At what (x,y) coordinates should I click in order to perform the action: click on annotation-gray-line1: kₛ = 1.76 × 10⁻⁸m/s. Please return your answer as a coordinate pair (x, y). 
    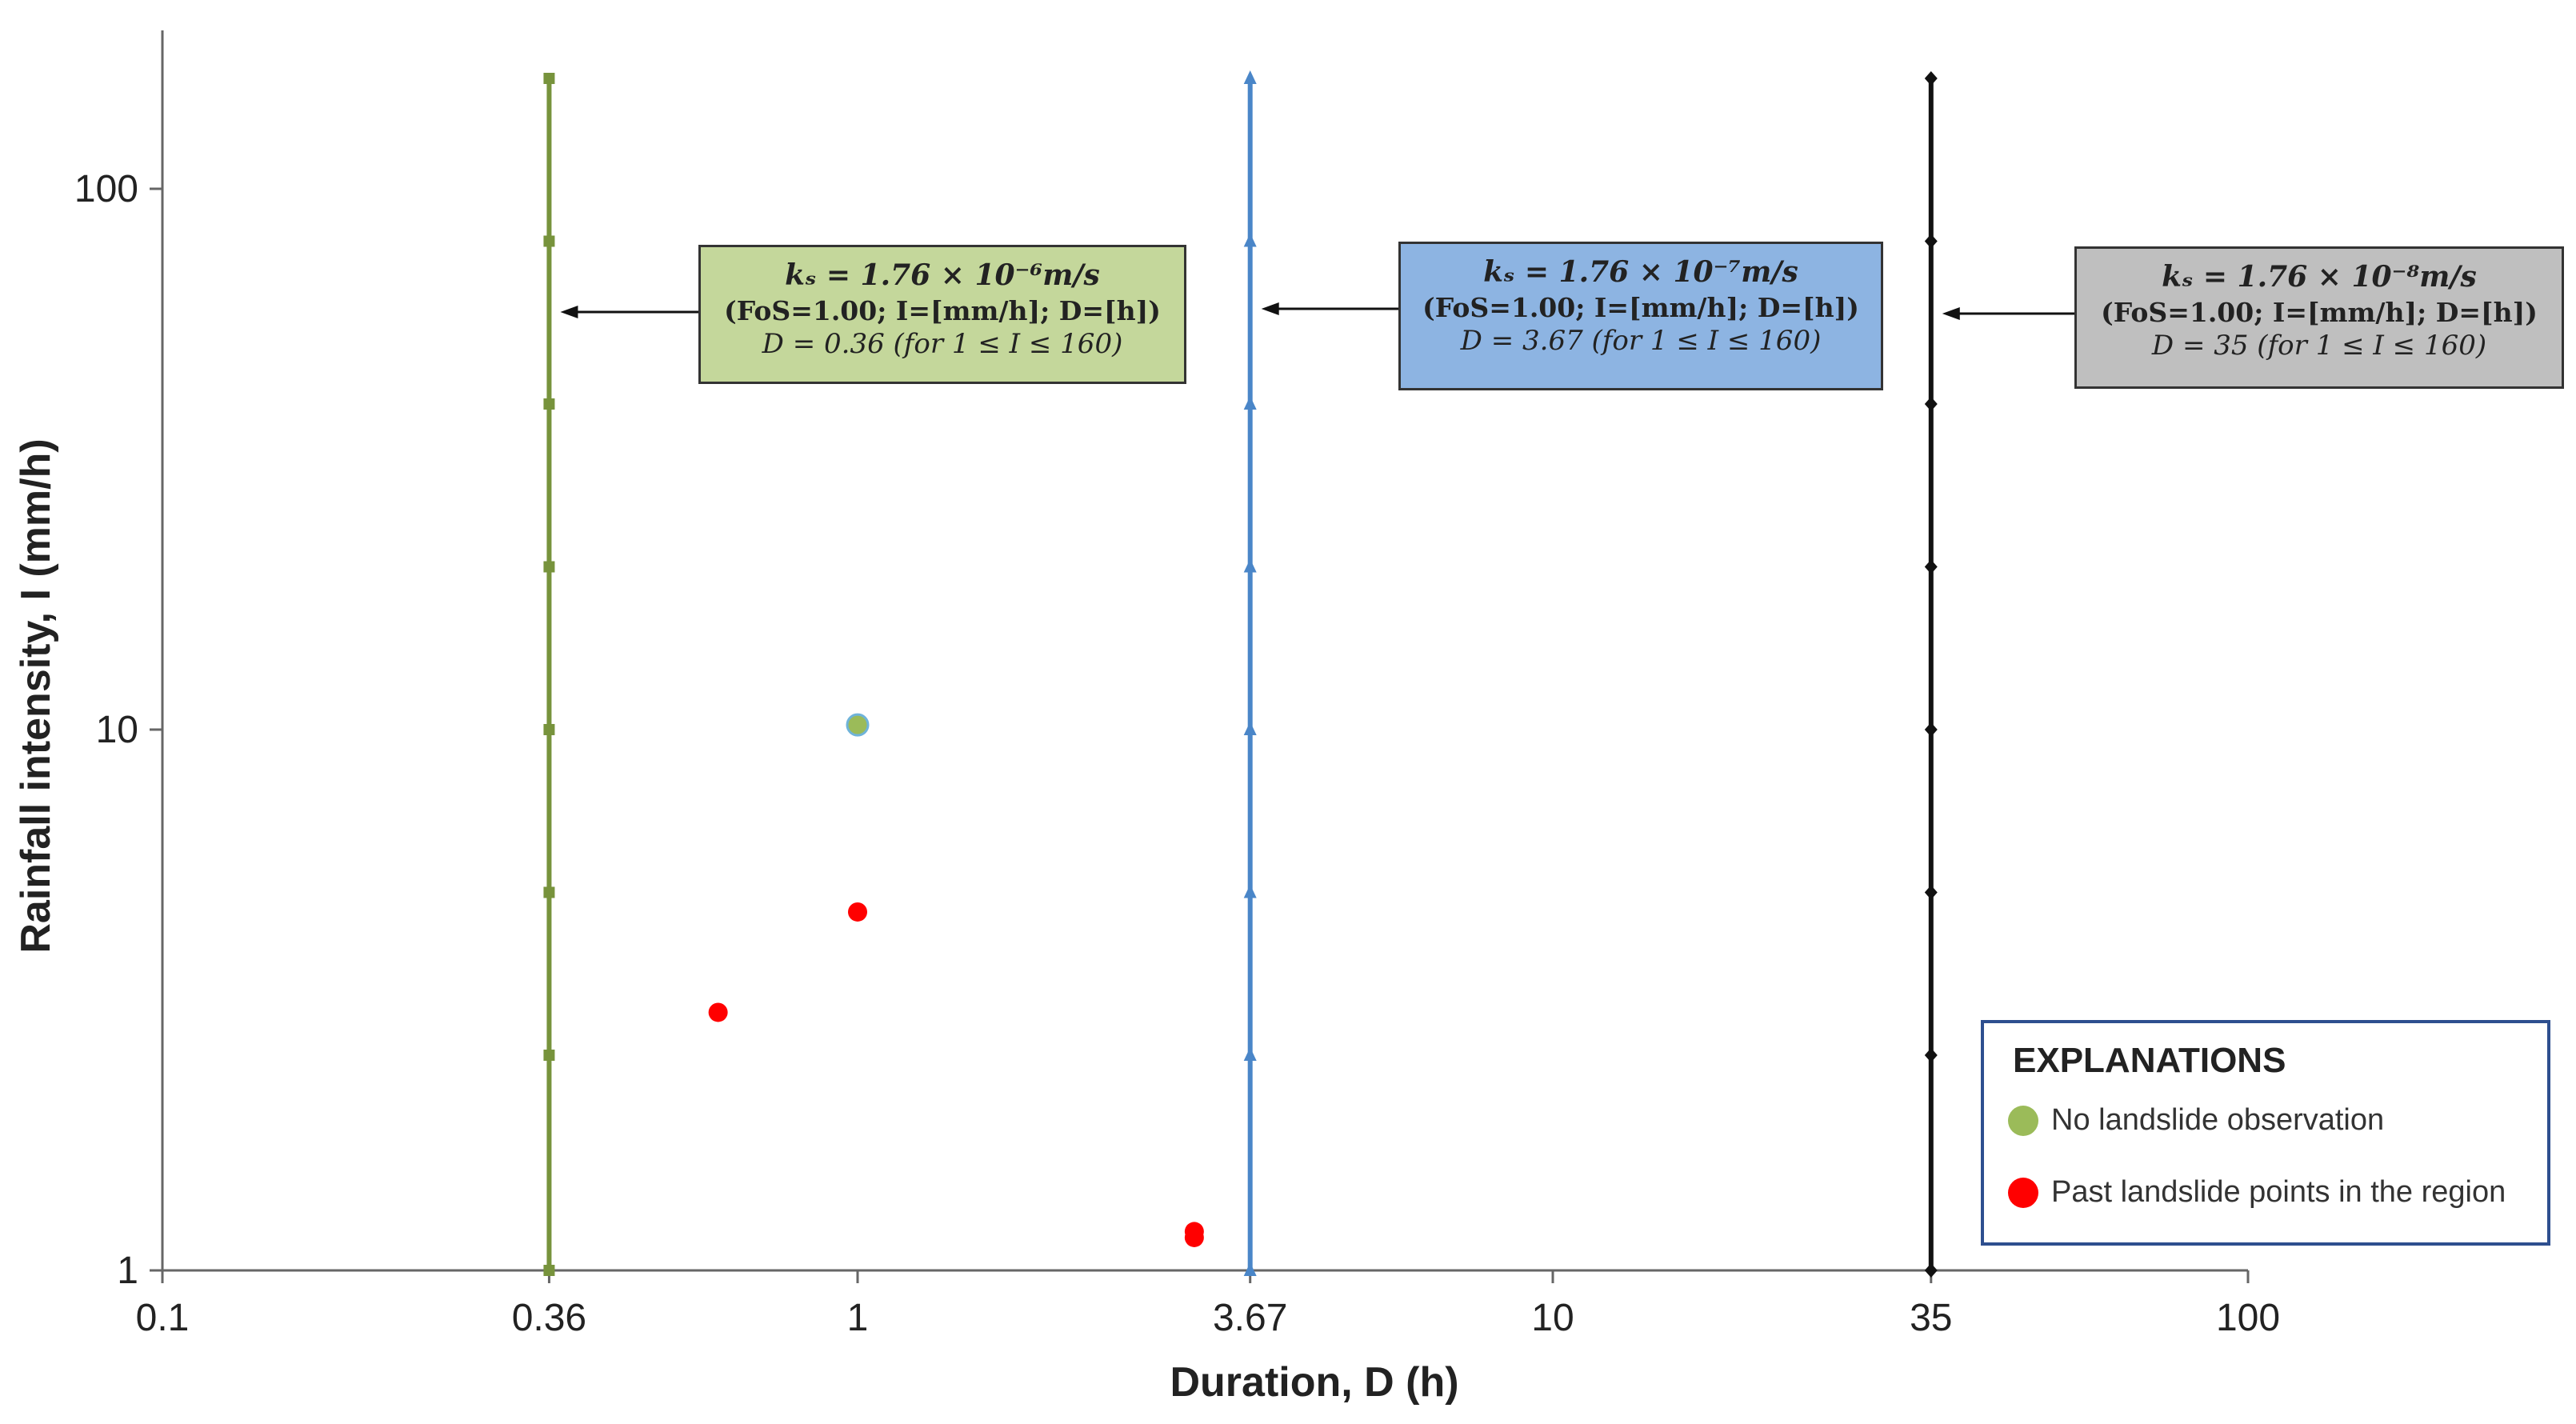
    Looking at the image, I should click on (2319, 277).